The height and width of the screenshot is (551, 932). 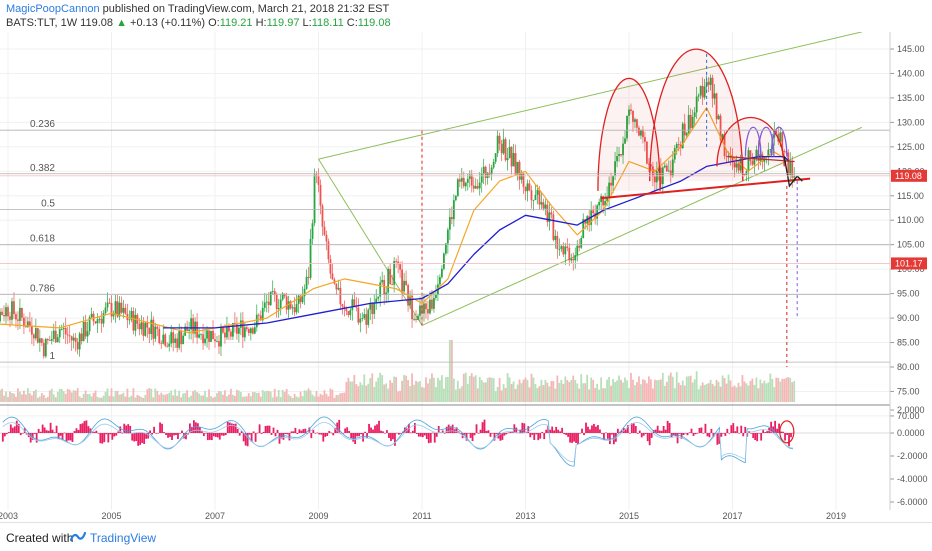 What do you see at coordinates (42, 23) in the screenshot?
I see `symbol-label: BATS:TLT, 1W` at bounding box center [42, 23].